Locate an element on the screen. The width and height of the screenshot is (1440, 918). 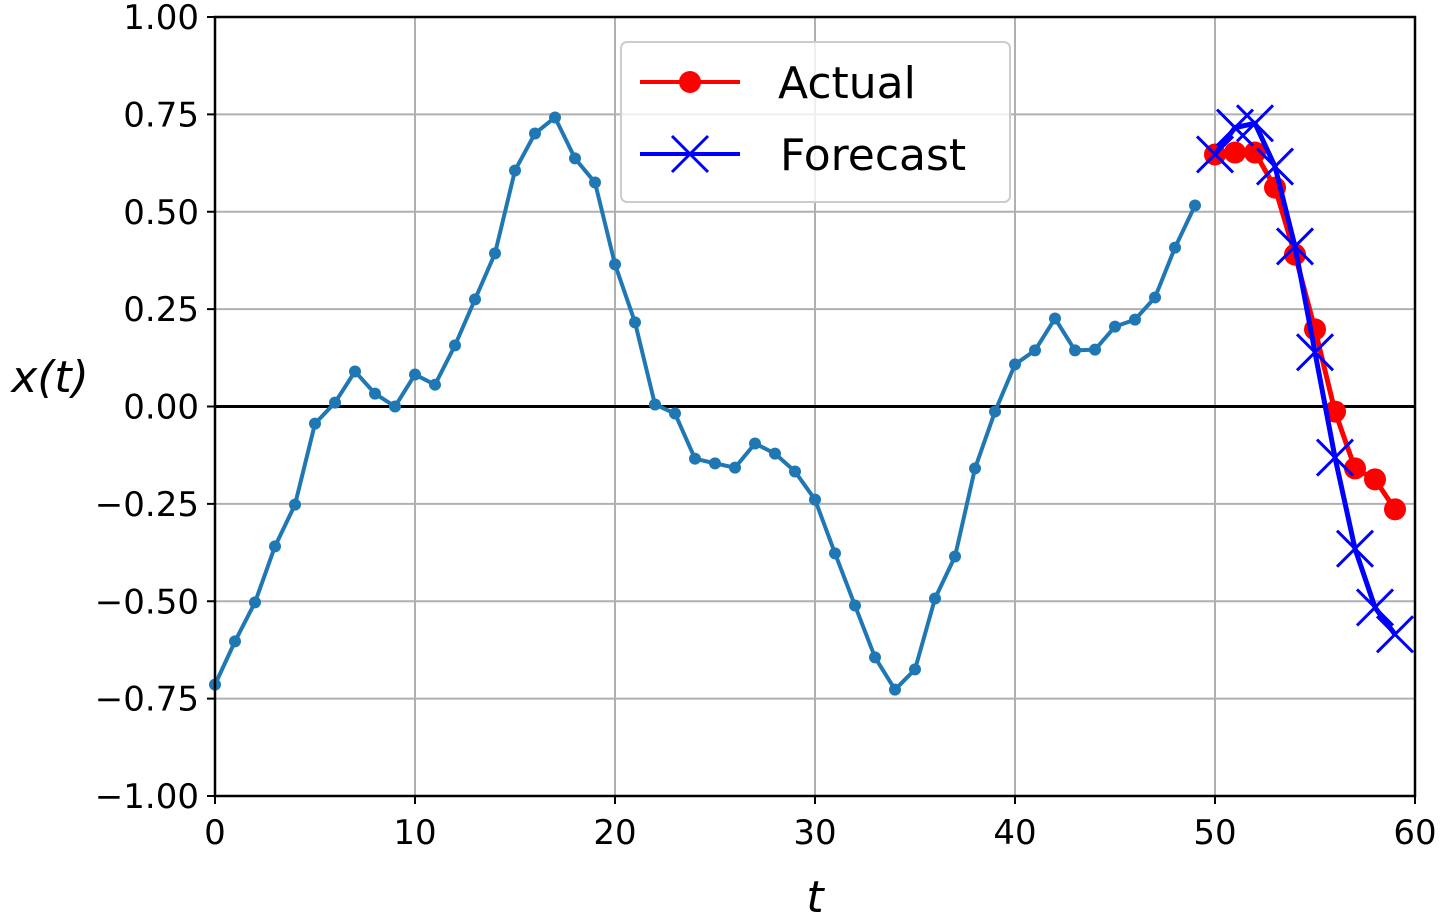
legend-forecast-label: Forecast is located at coordinates (873, 155).